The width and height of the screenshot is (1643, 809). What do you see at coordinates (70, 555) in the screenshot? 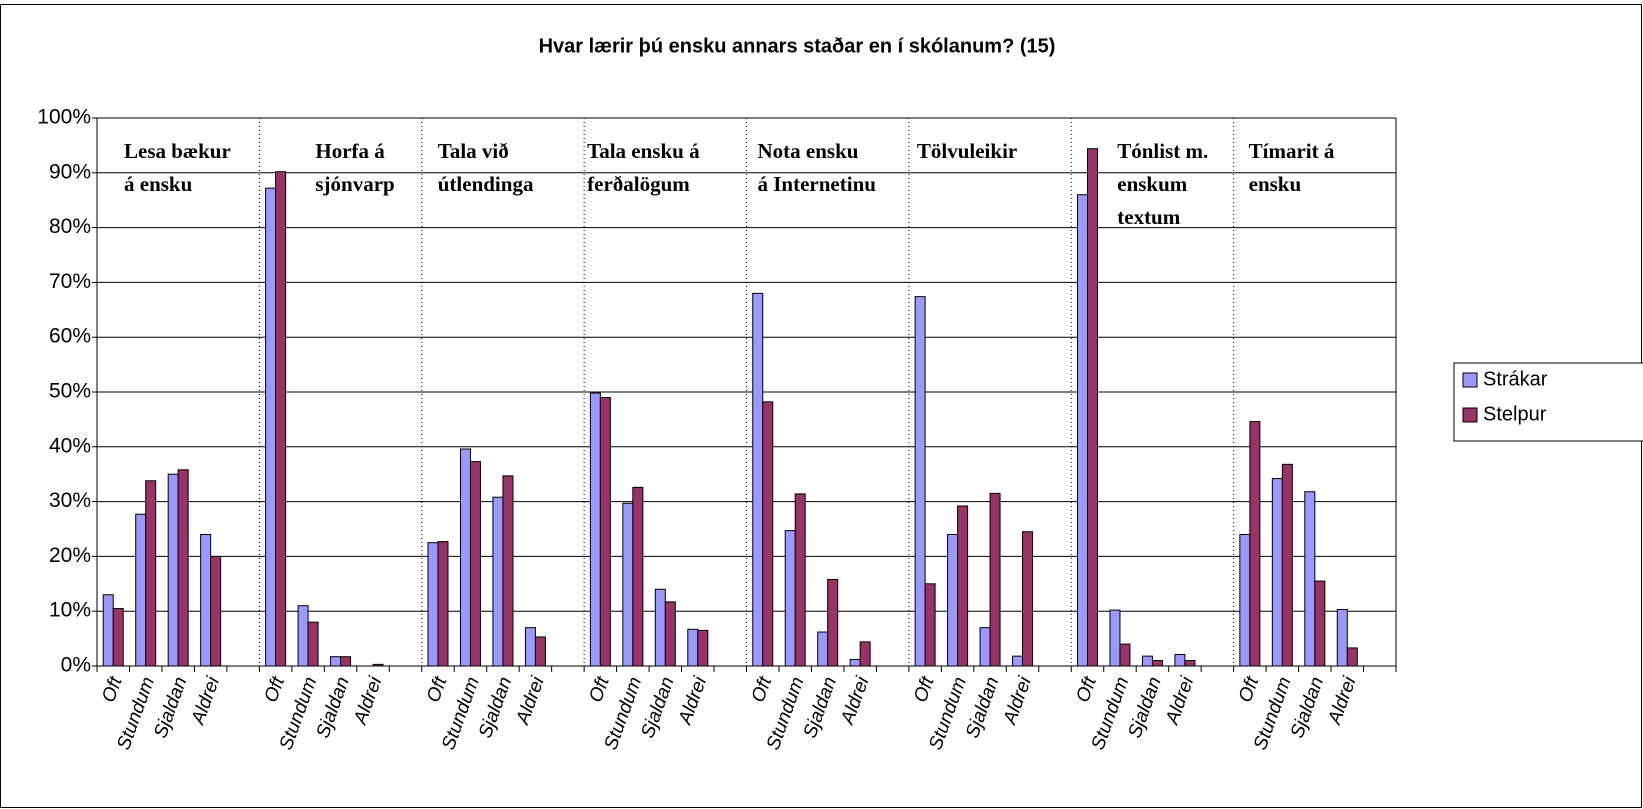
I see `y-tick-label: 20%` at bounding box center [70, 555].